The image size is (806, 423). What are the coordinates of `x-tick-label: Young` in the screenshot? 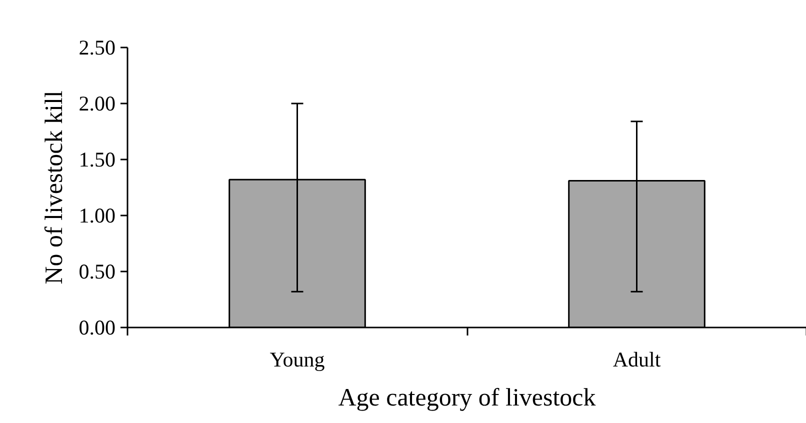 It's located at (298, 360).